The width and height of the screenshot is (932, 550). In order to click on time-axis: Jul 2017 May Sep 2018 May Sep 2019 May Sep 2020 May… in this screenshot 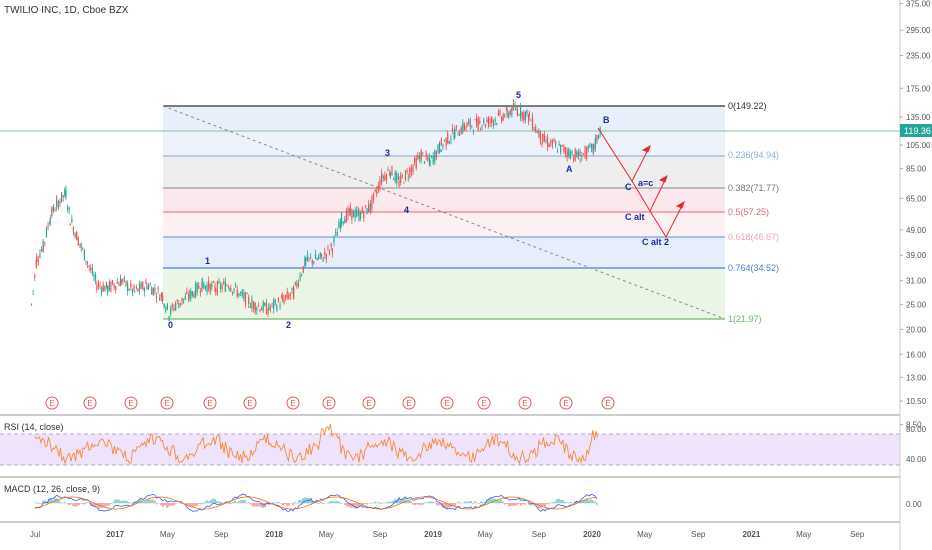, I will do `click(447, 534)`.